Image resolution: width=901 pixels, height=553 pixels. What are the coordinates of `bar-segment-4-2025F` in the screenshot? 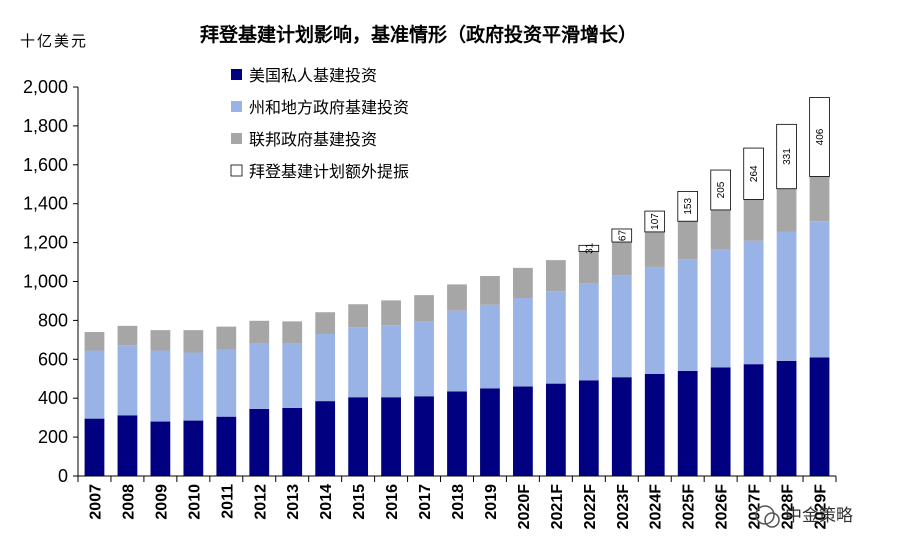 It's located at (687, 206).